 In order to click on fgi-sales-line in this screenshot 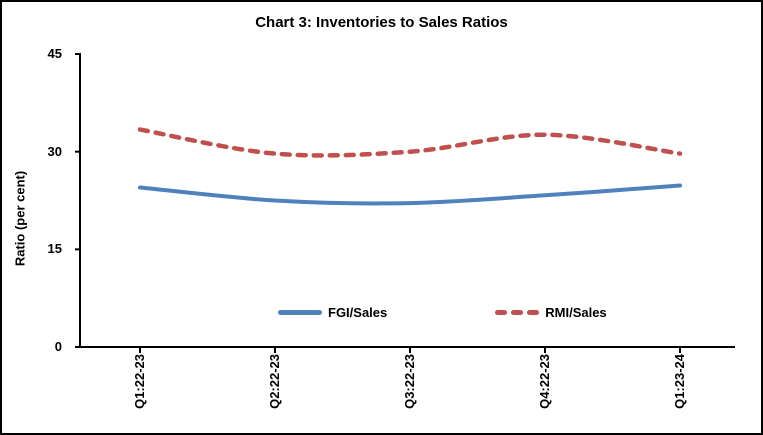, I will do `click(410, 194)`.